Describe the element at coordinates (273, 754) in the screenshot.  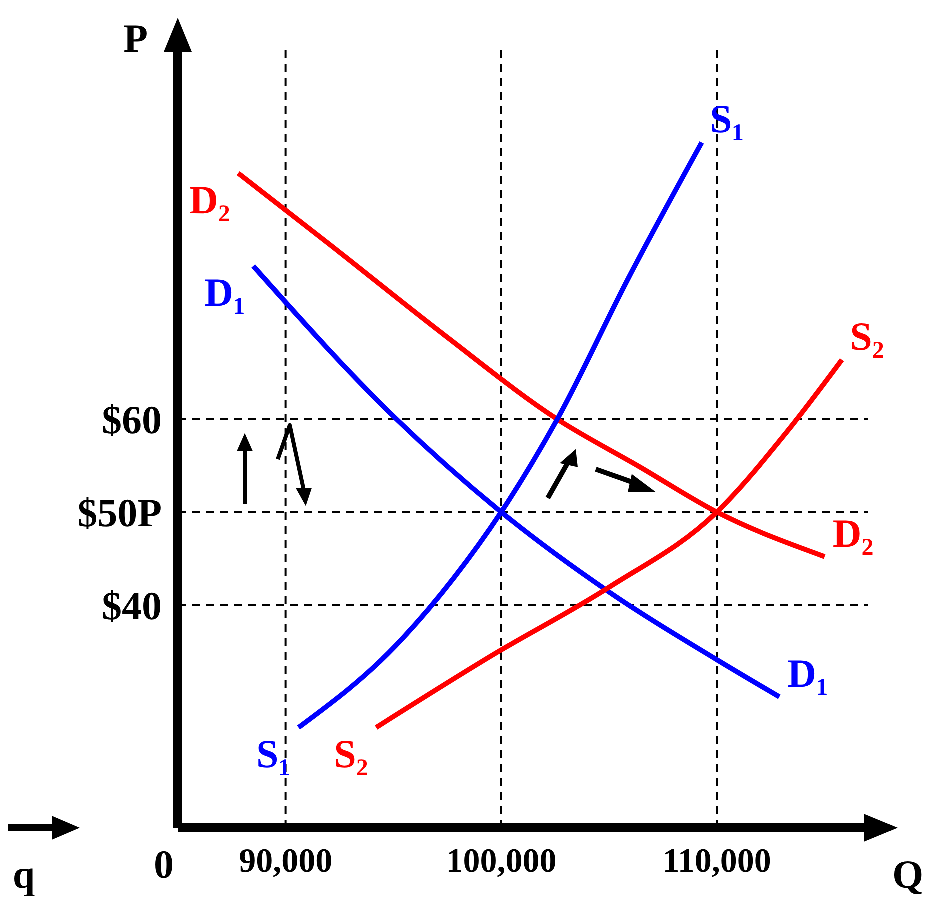
I see `text: S₁` at that location.